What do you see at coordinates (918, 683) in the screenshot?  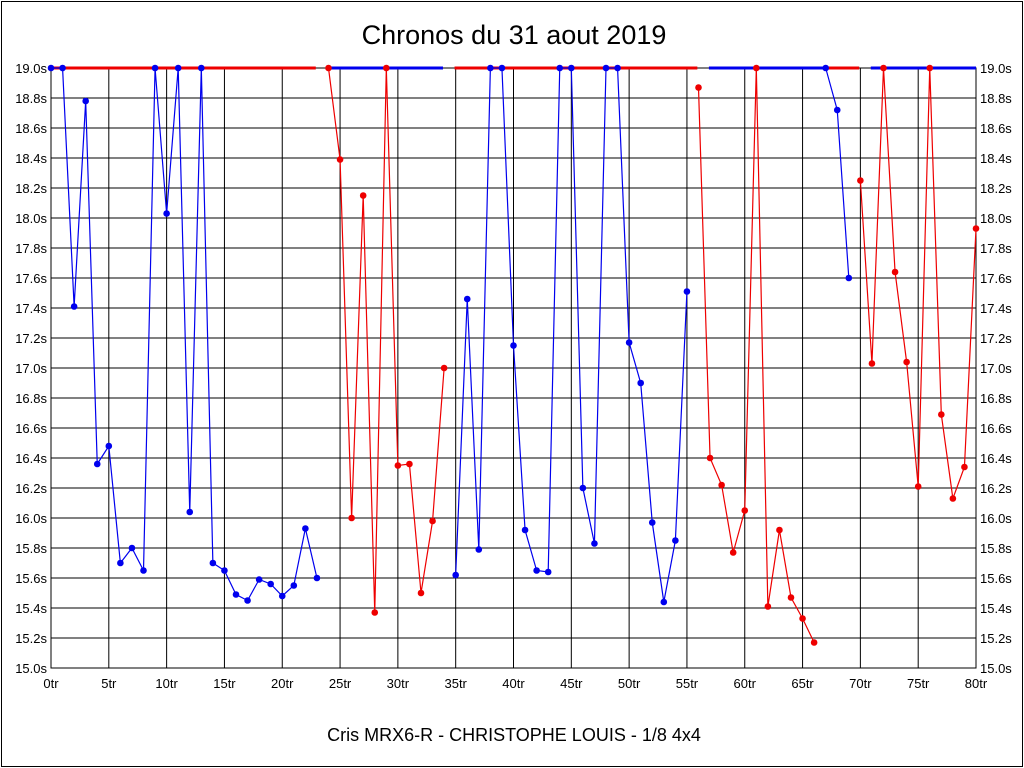 I see `x-tick-label: 75tr` at bounding box center [918, 683].